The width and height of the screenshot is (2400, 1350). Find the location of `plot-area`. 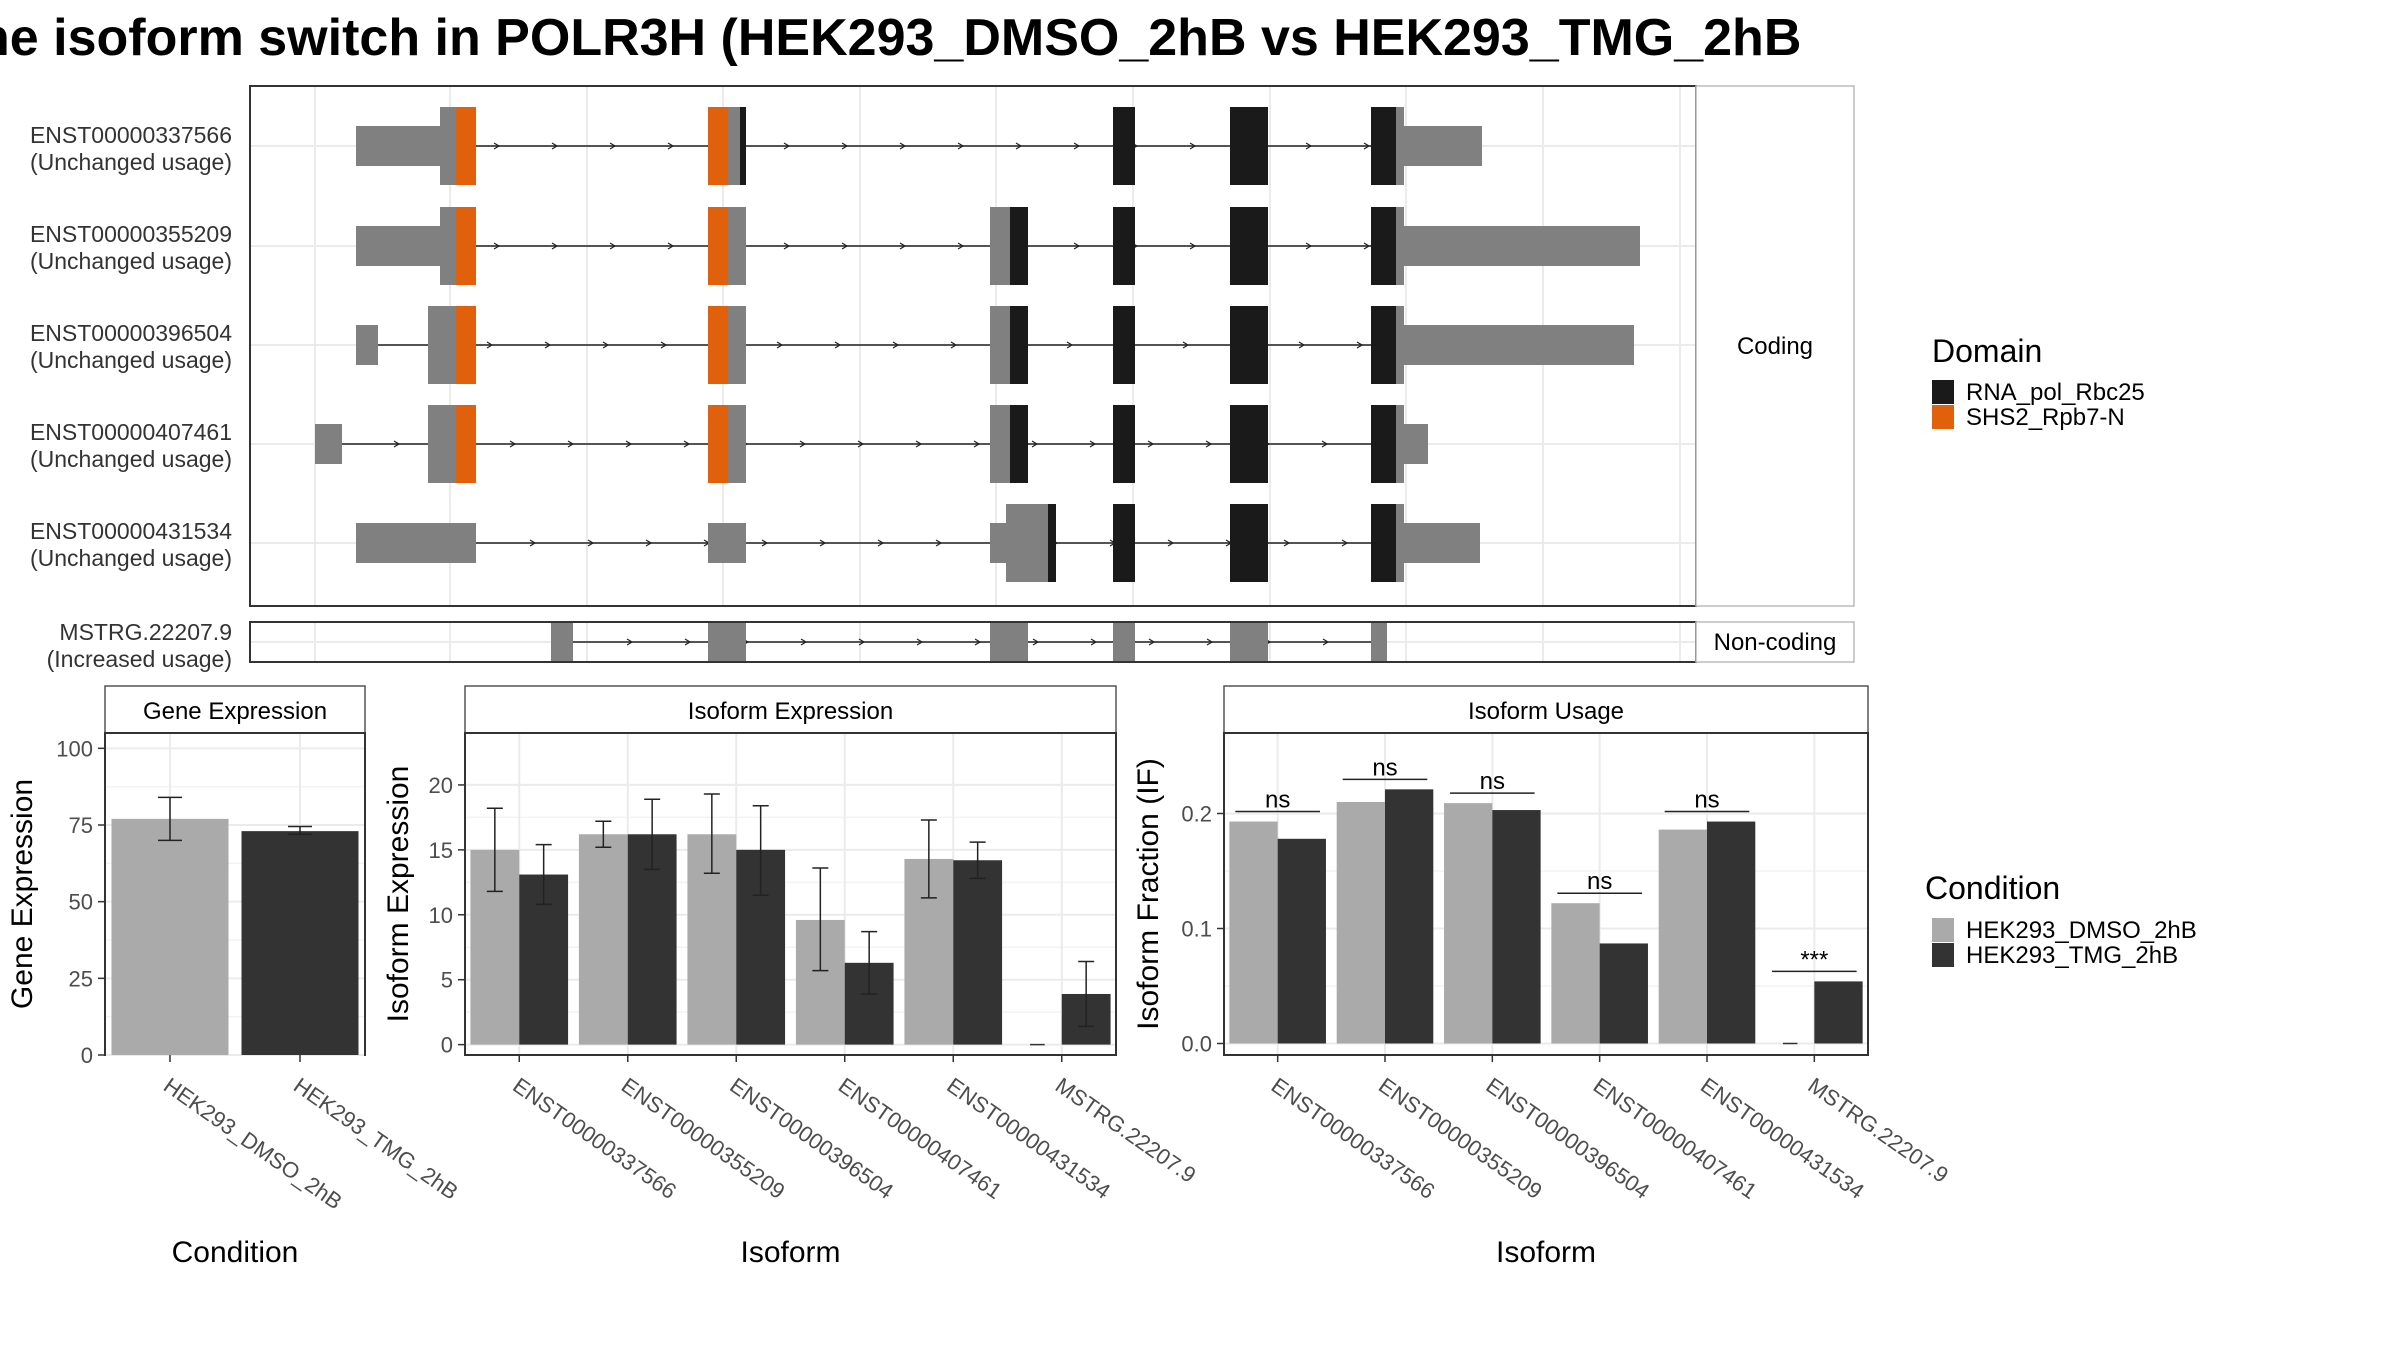

plot-area is located at coordinates (1546, 894).